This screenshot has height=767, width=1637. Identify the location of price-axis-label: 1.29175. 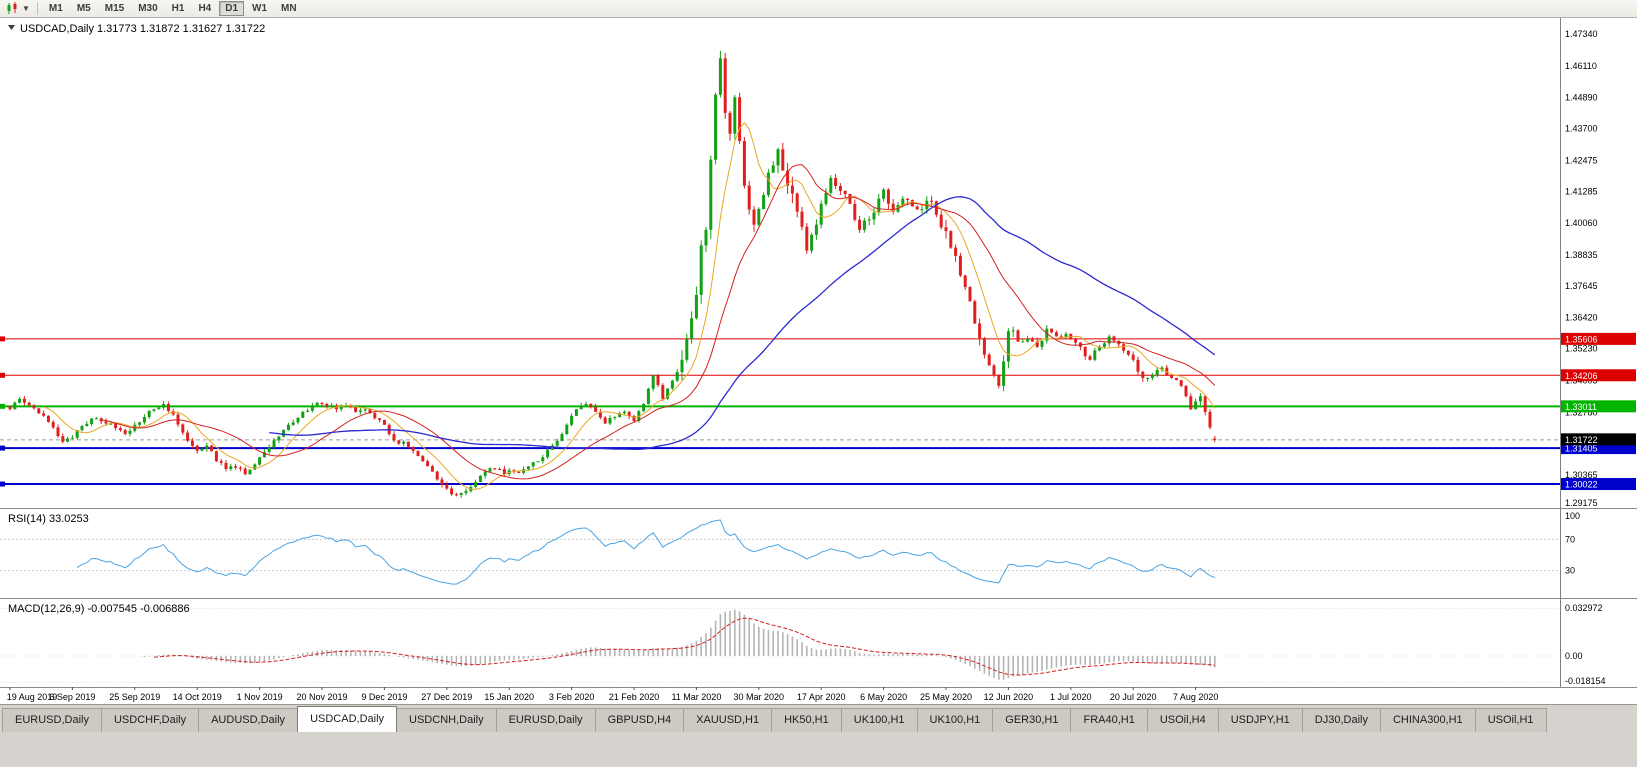
(1581, 503).